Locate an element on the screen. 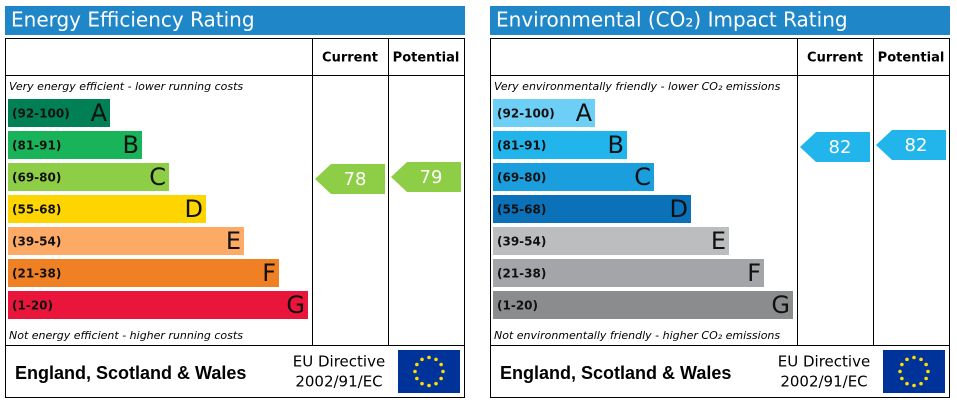 The height and width of the screenshot is (404, 957). rating-value: 79 is located at coordinates (431, 177).